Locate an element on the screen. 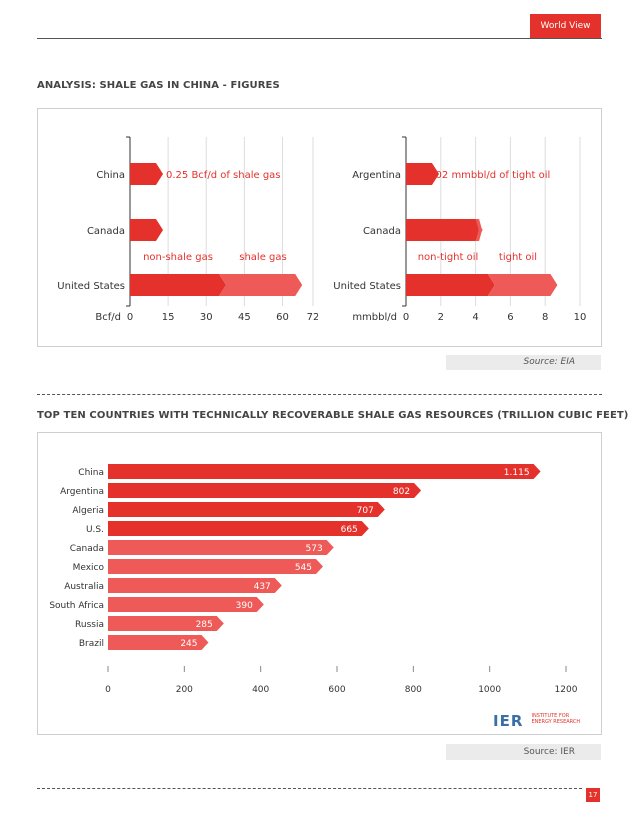  footer-divider is located at coordinates (309, 788).